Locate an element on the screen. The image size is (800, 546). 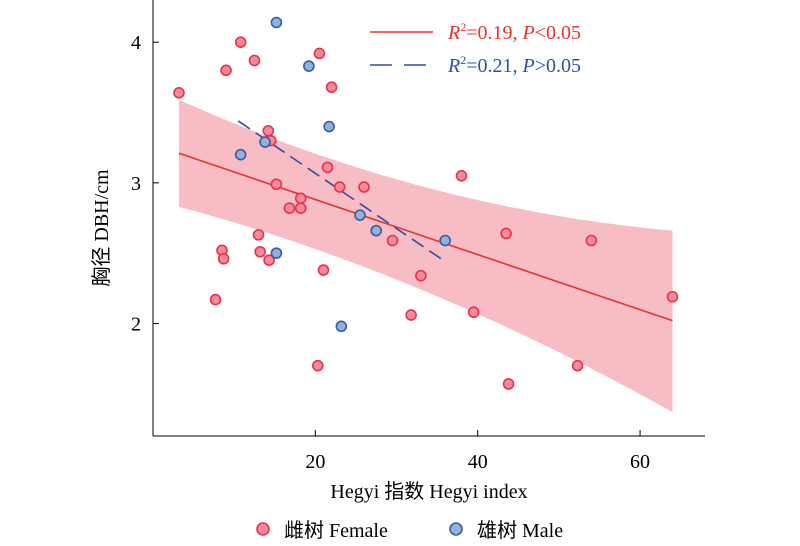
y-axis-label: 胸径 DBH/cm is located at coordinates (101, 228).